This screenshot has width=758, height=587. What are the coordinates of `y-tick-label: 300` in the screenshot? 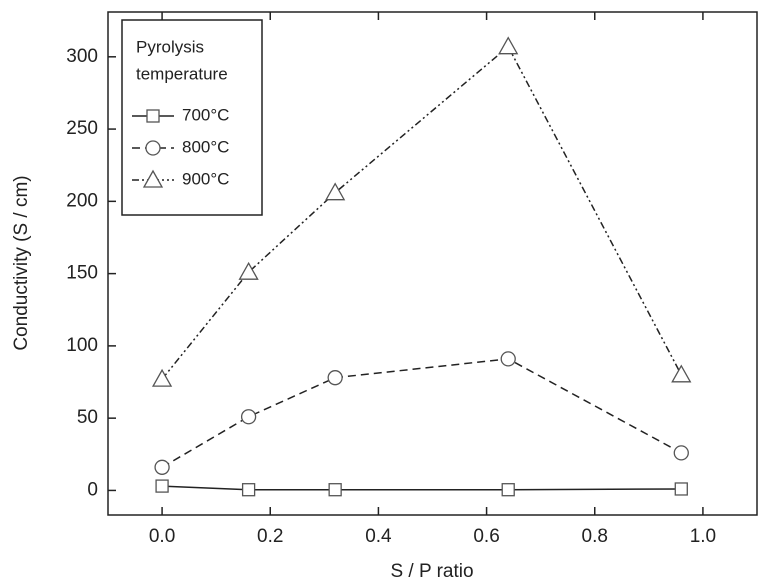 It's located at (82, 56).